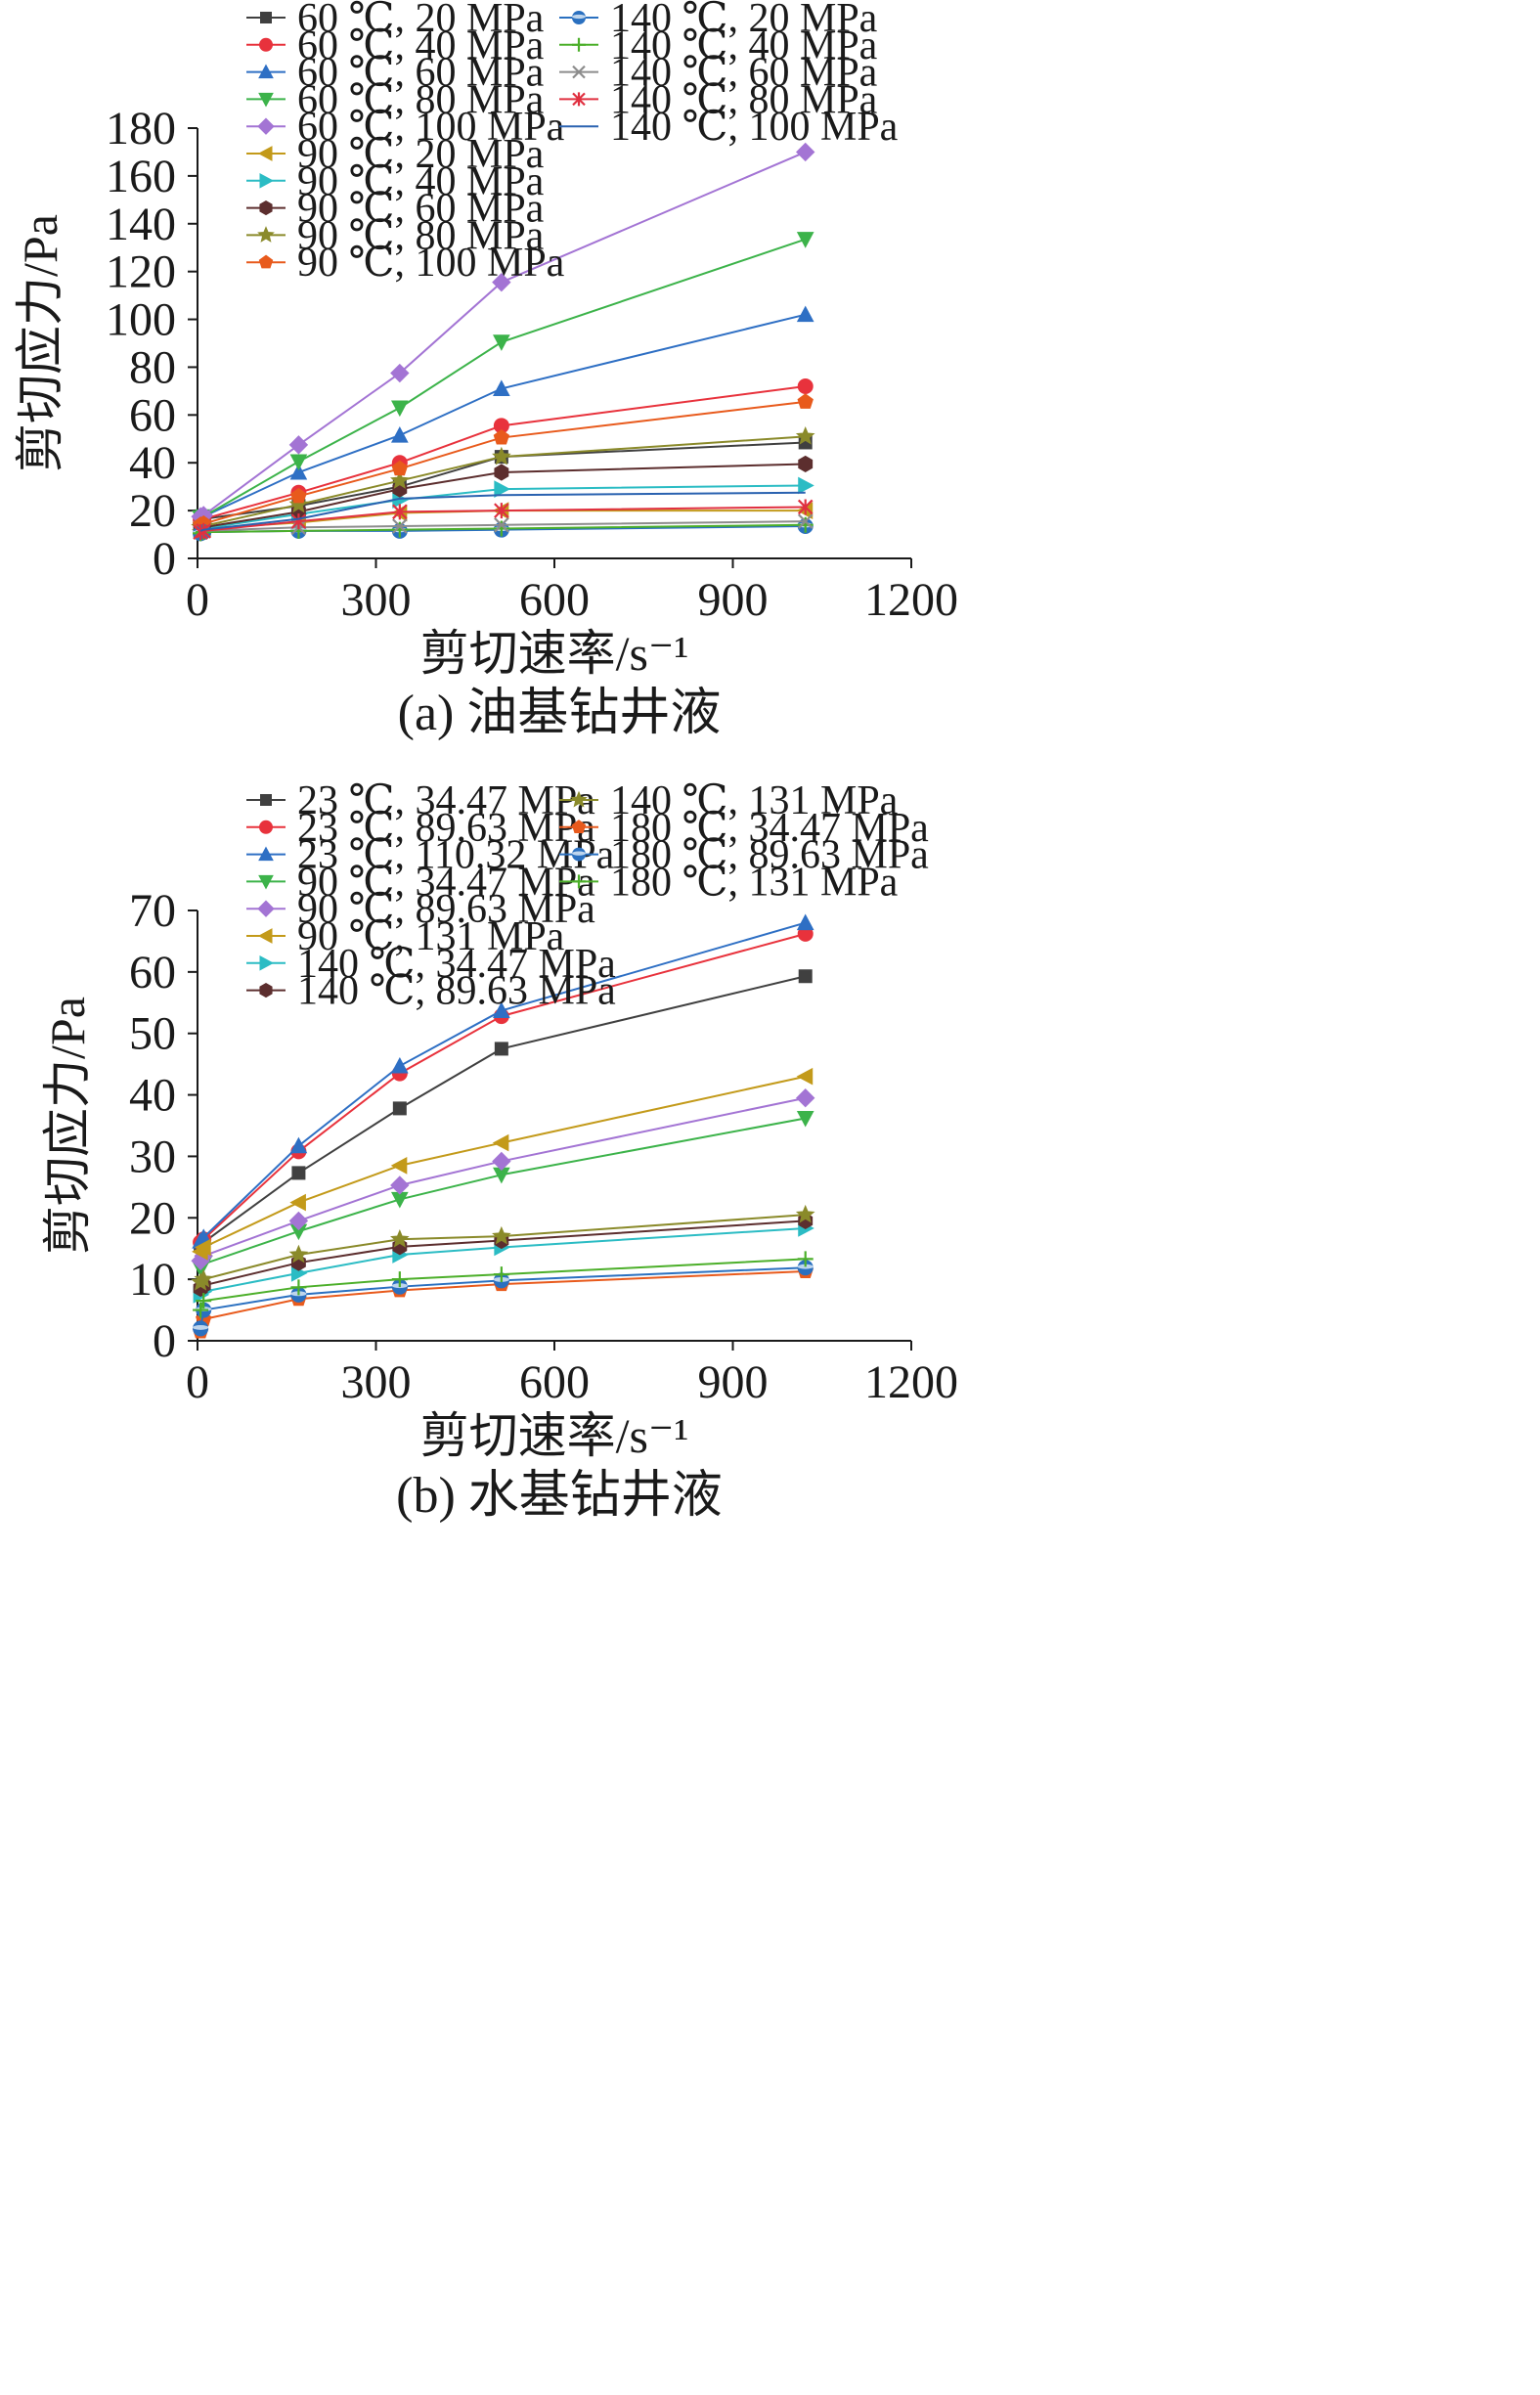  I want to click on legend-label: 90 ℃, 131 MPa, so click(431, 937).